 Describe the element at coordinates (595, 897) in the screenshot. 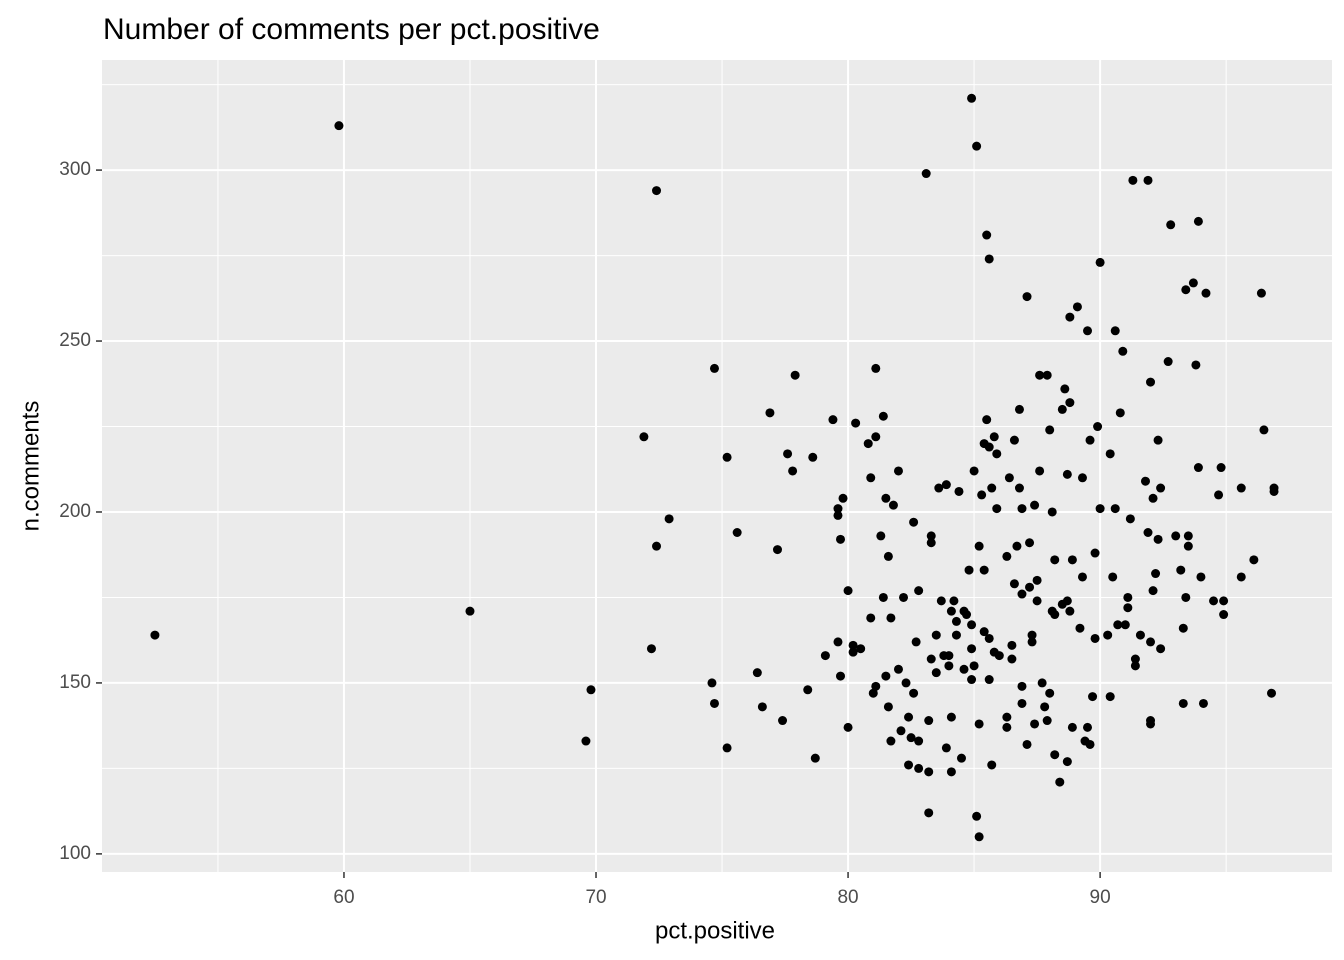

I see `x-tick-label: 70` at that location.